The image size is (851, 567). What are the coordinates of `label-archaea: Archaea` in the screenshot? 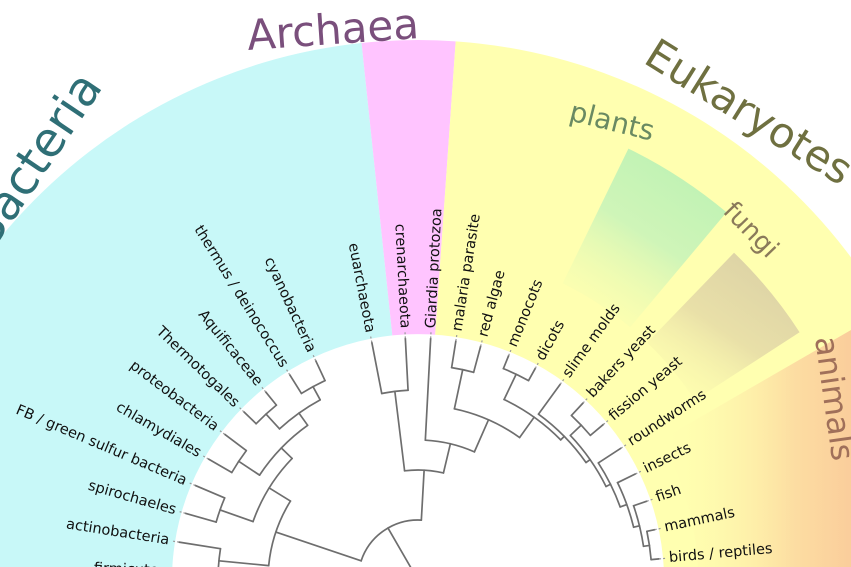 It's located at (332, 30).